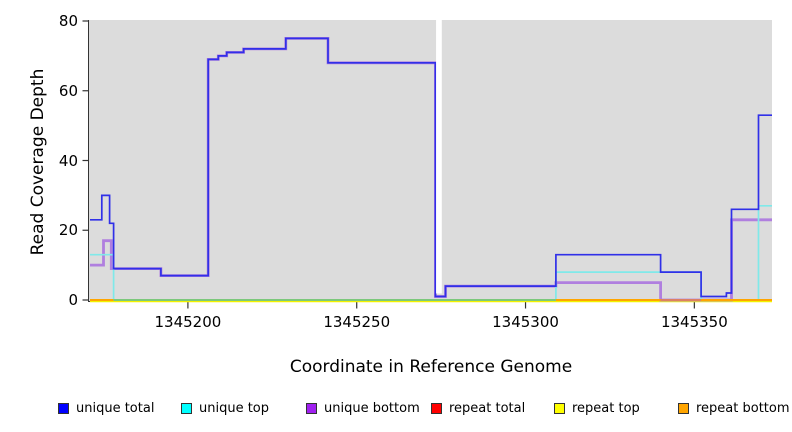 This screenshot has height=432, width=792. What do you see at coordinates (431, 367) in the screenshot?
I see `x-axis-title: Coordinate in Reference Genome` at bounding box center [431, 367].